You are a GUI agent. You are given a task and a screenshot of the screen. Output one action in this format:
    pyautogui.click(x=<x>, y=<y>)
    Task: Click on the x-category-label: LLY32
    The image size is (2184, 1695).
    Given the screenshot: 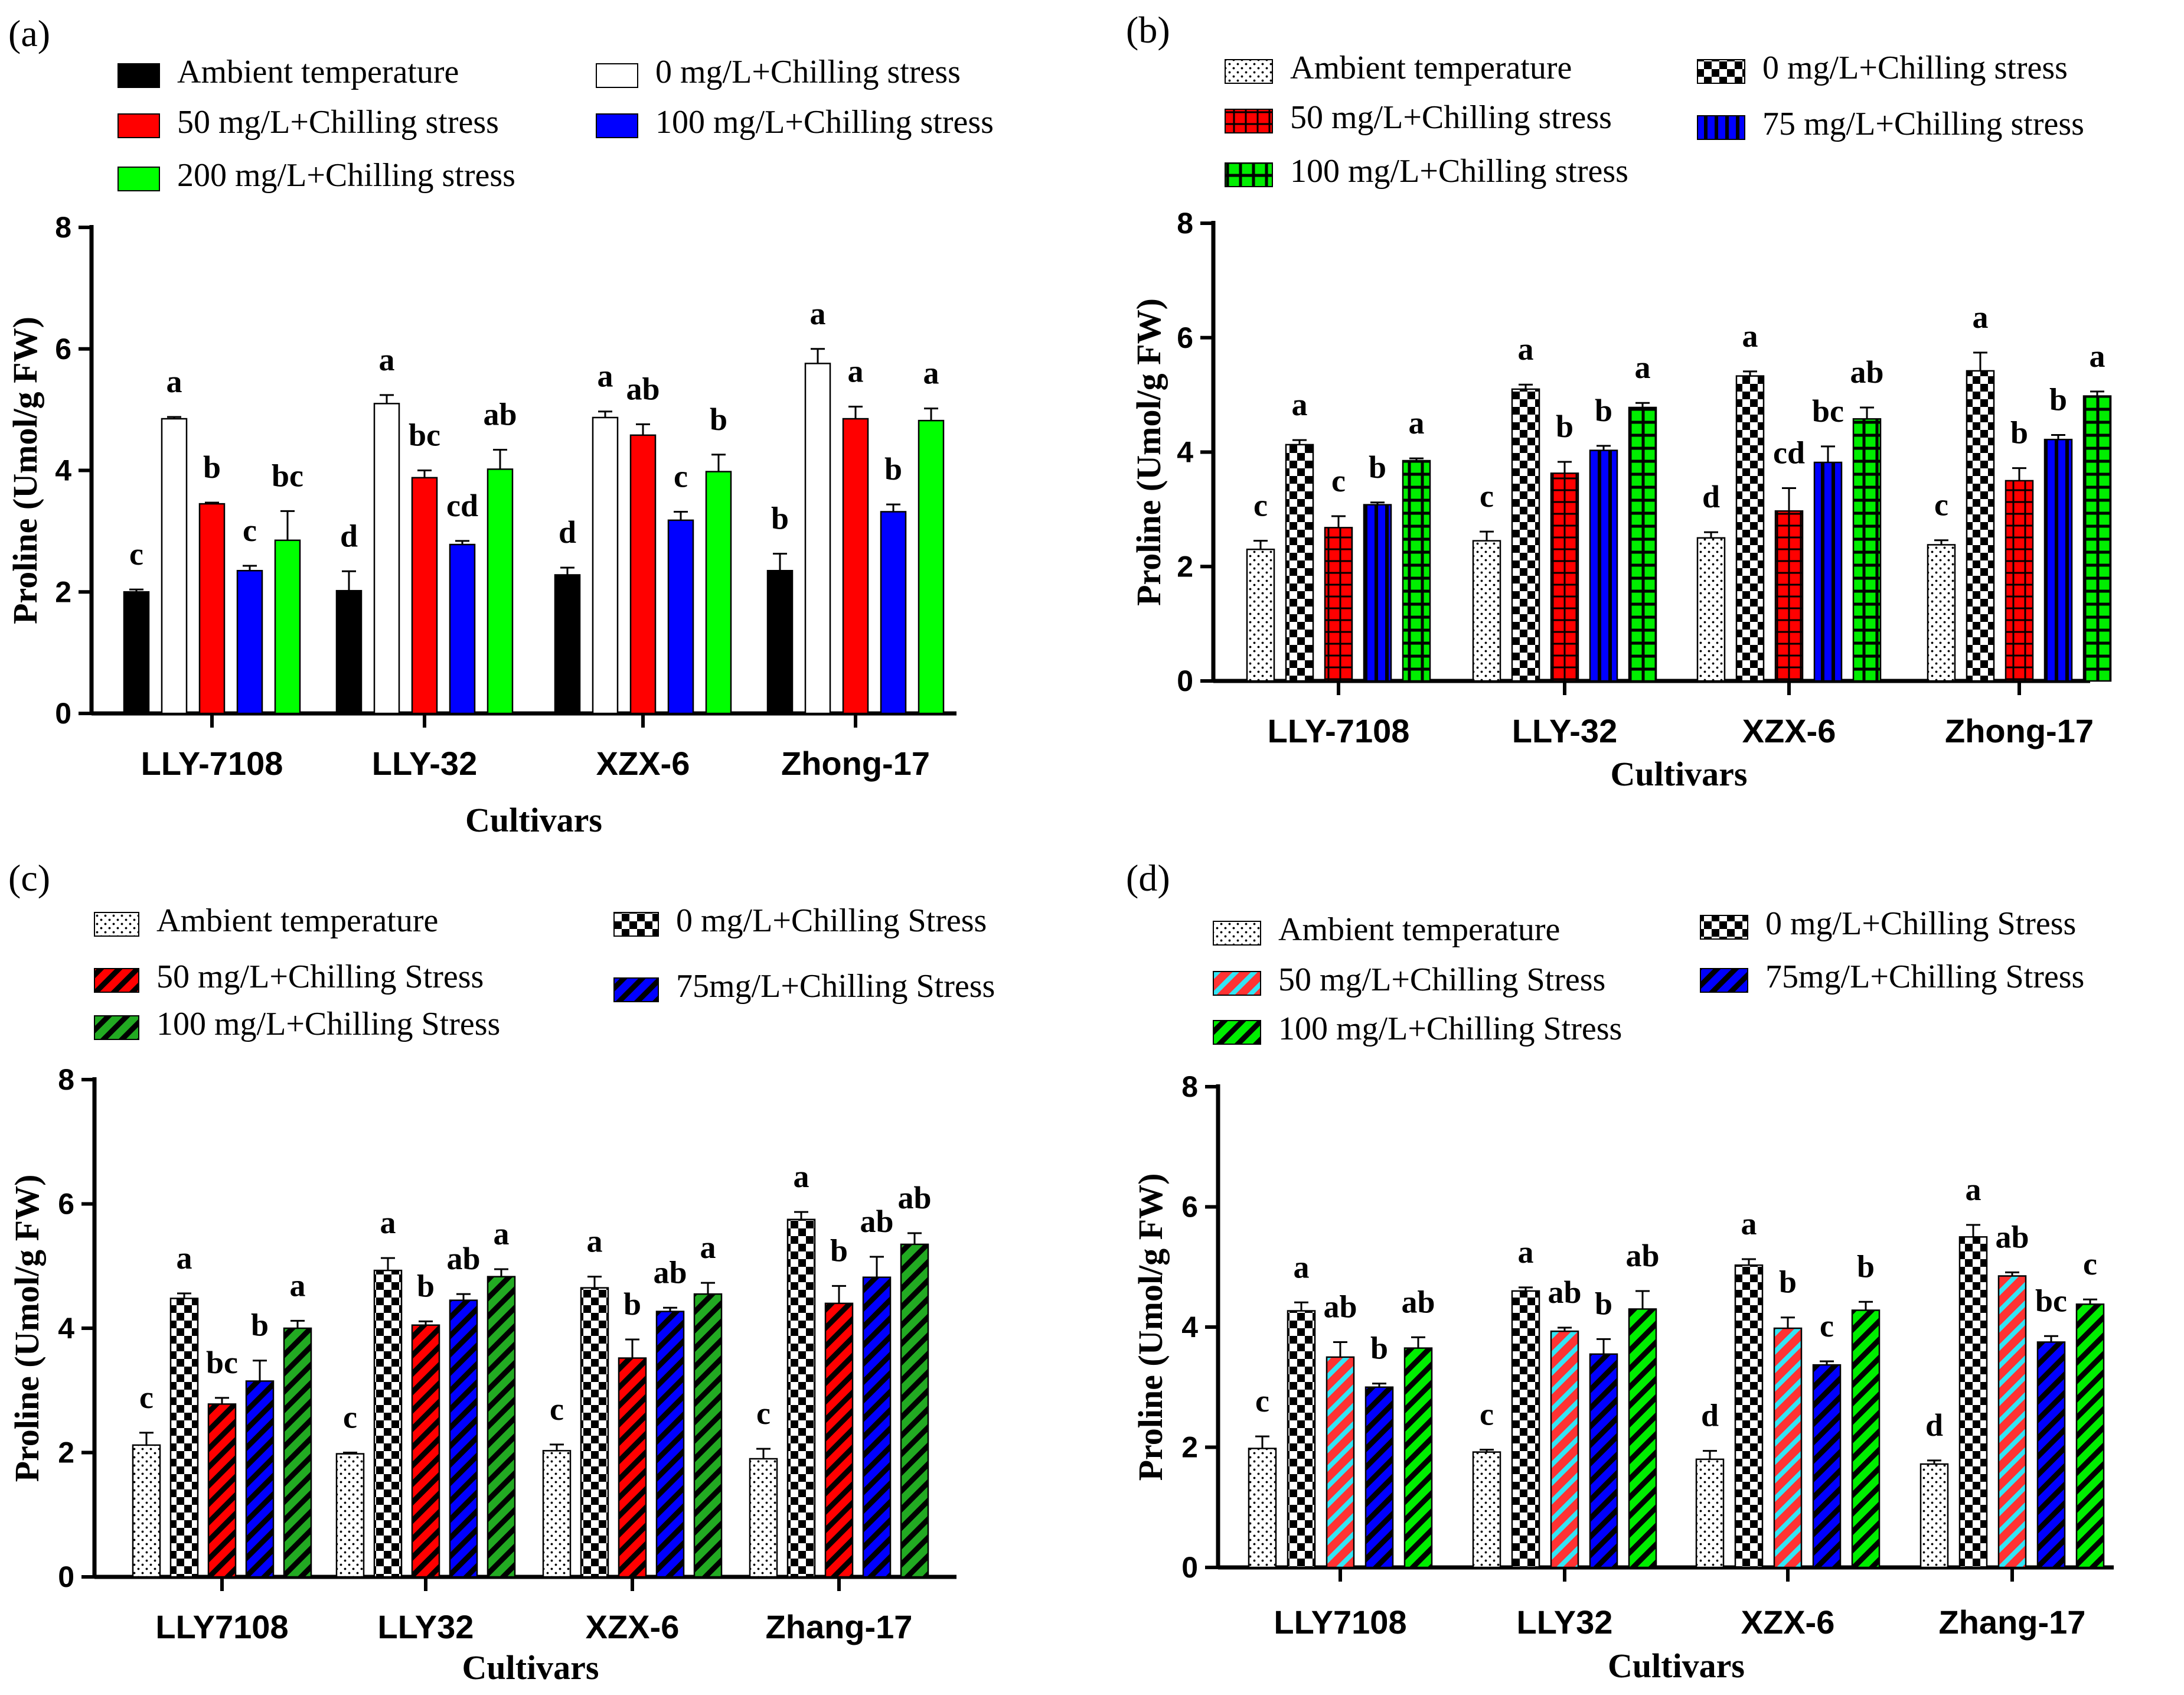 What is the action you would take?
    pyautogui.click(x=426, y=1626)
    